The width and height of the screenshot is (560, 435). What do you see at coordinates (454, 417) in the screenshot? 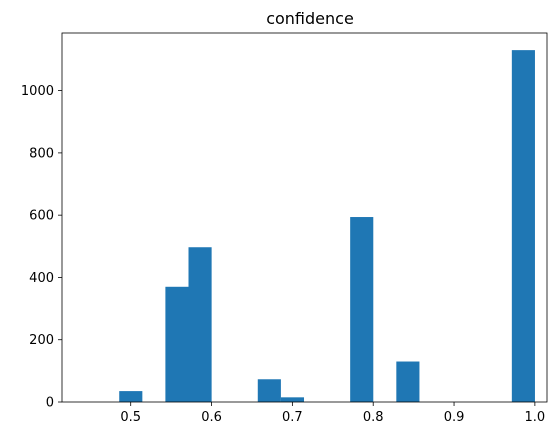
I see `x-tick-label: 0.9` at bounding box center [454, 417].